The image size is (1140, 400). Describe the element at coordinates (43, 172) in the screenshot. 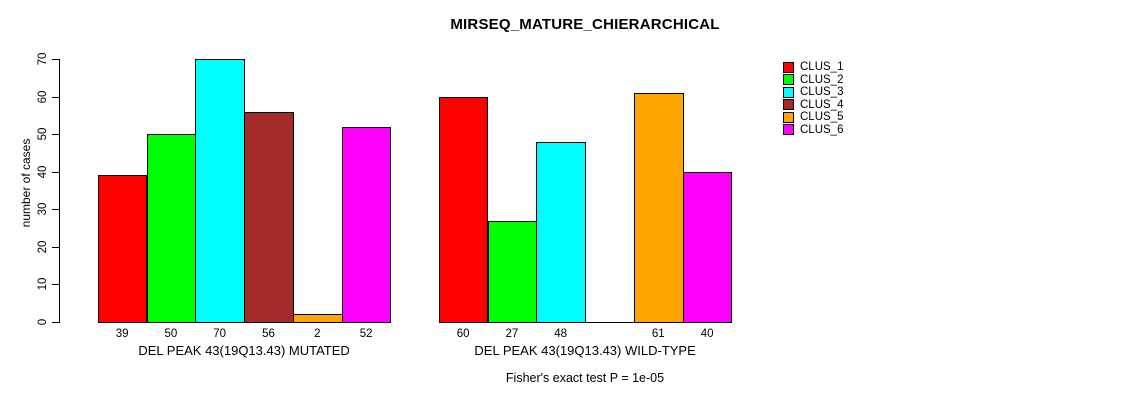

I see `y-tick-label: 40` at that location.